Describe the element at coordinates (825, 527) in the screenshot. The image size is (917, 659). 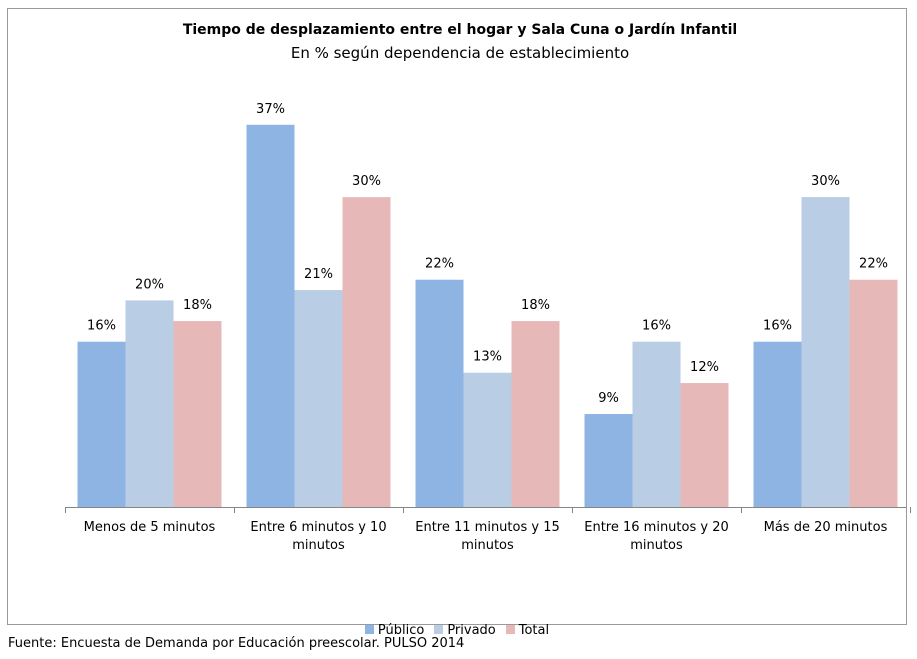
I see `x-tick-label: Más de 20 minutos` at that location.